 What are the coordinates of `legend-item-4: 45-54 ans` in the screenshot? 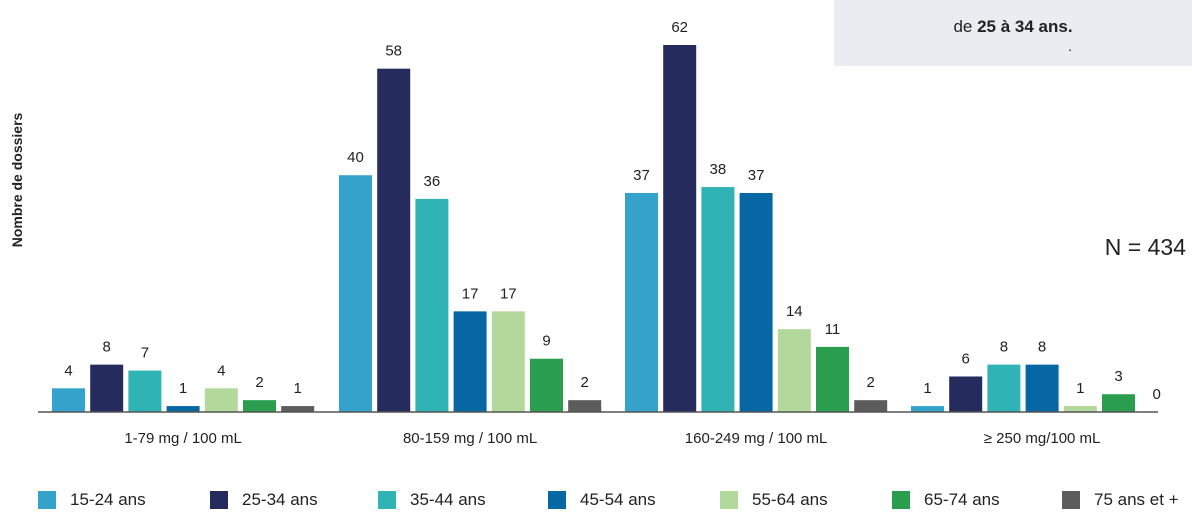 It's located at (602, 500).